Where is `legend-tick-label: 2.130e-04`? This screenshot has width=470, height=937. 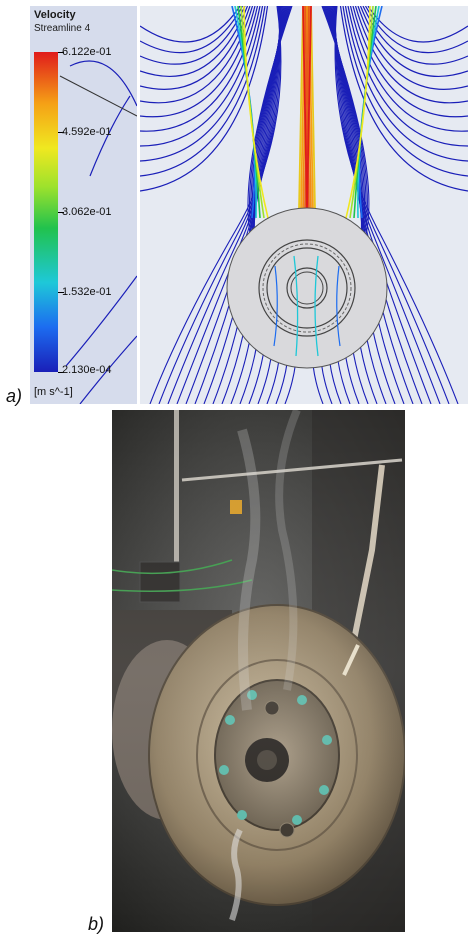 legend-tick-label: 2.130e-04 is located at coordinates (87, 370).